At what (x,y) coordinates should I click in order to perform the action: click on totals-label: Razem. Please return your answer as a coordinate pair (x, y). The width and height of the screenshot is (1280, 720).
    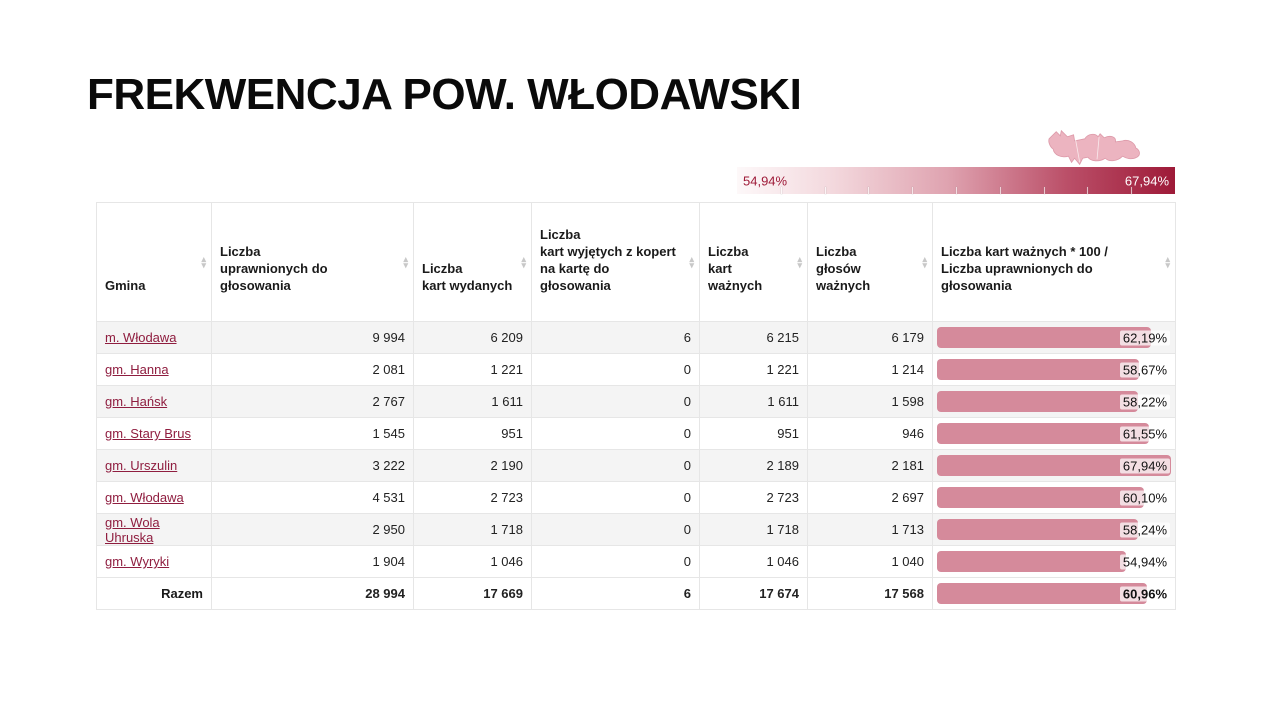
    Looking at the image, I should click on (154, 593).